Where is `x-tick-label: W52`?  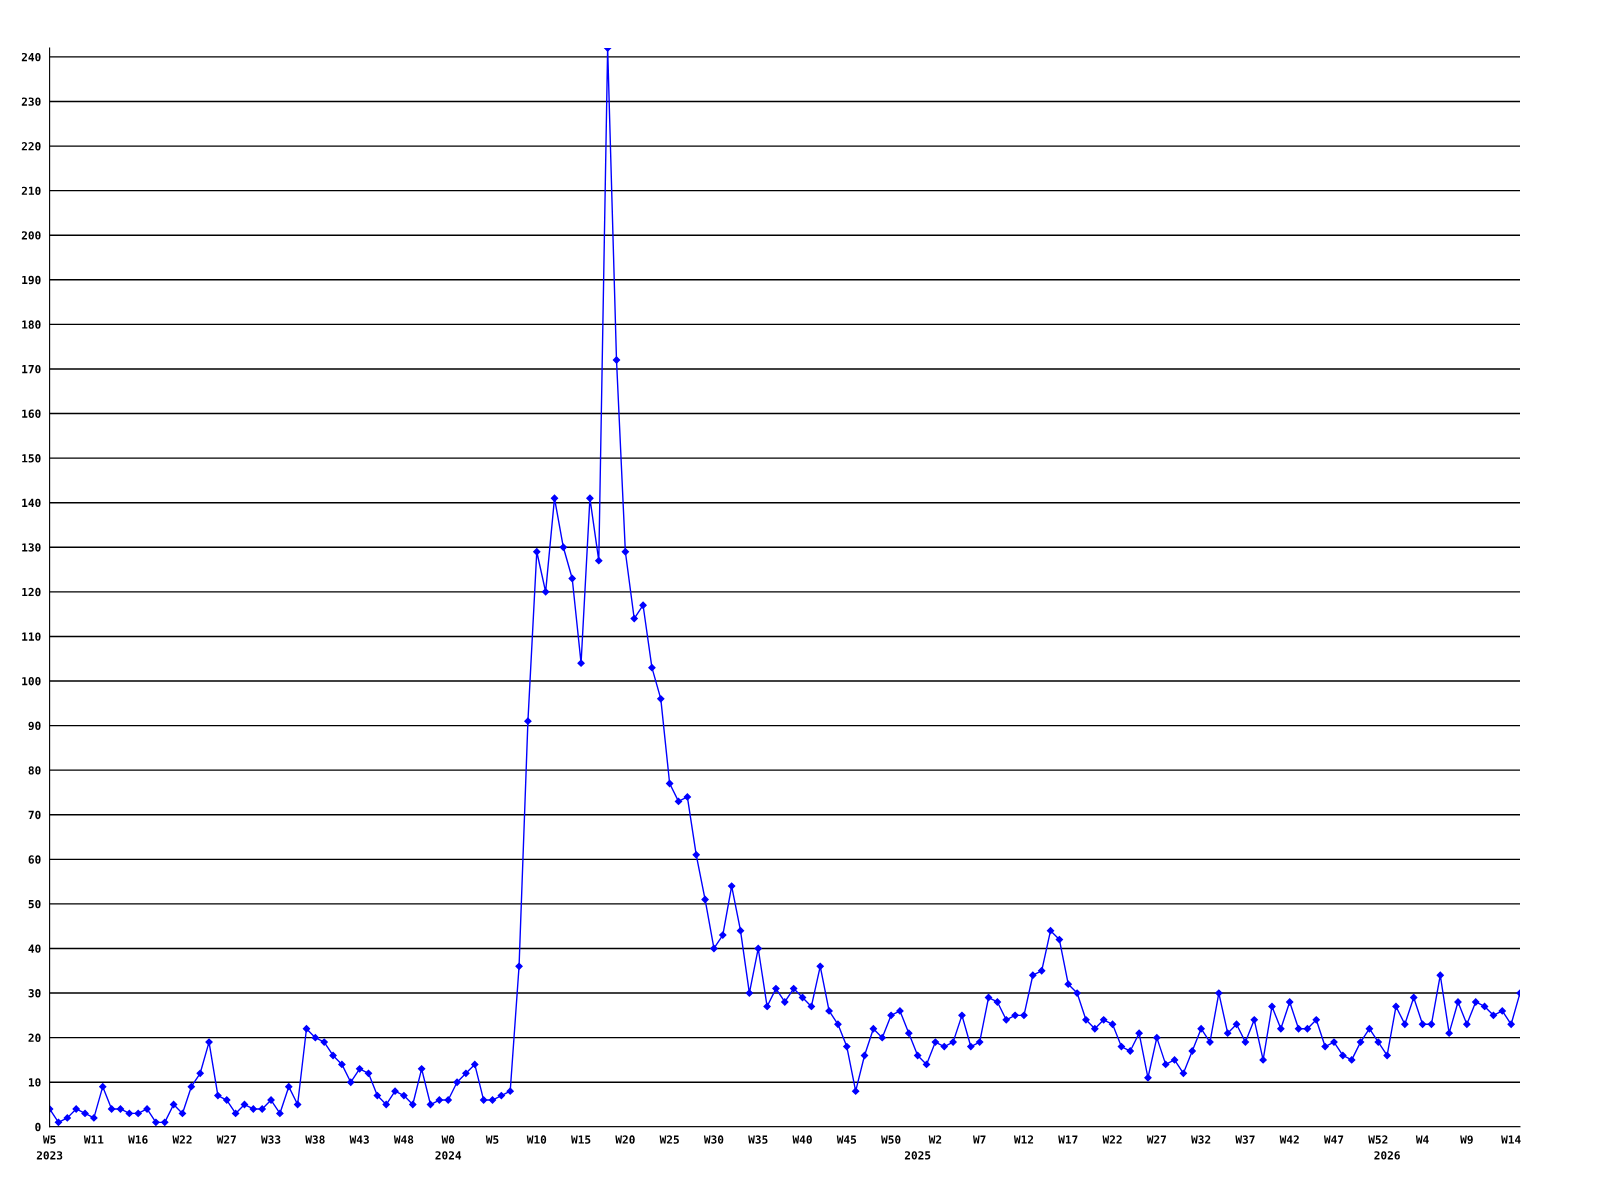
x-tick-label: W52 is located at coordinates (1378, 1139).